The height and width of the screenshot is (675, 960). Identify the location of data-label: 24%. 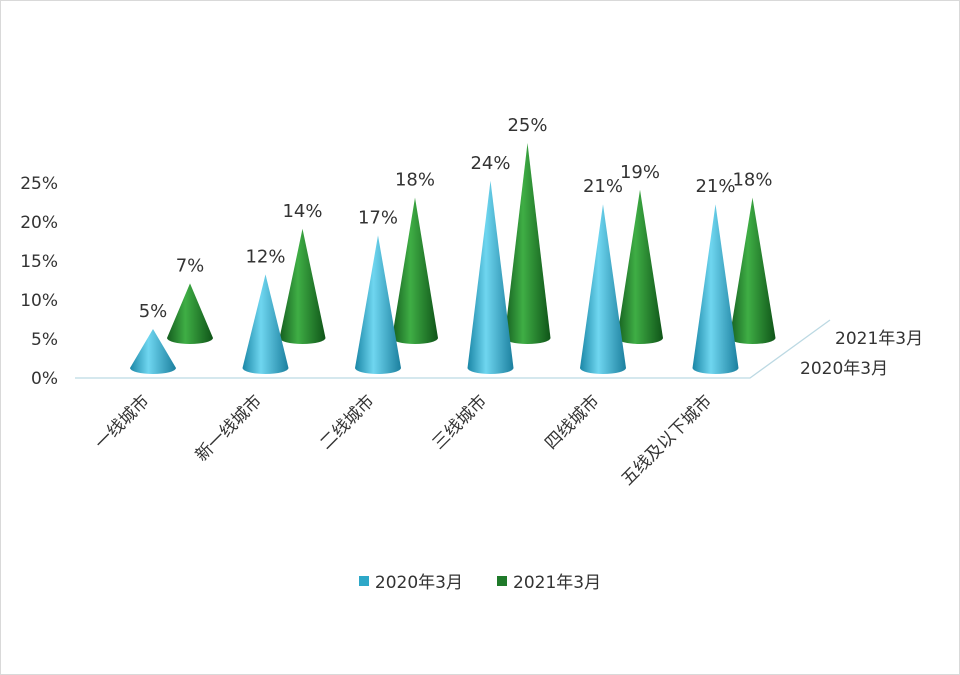
(490, 163).